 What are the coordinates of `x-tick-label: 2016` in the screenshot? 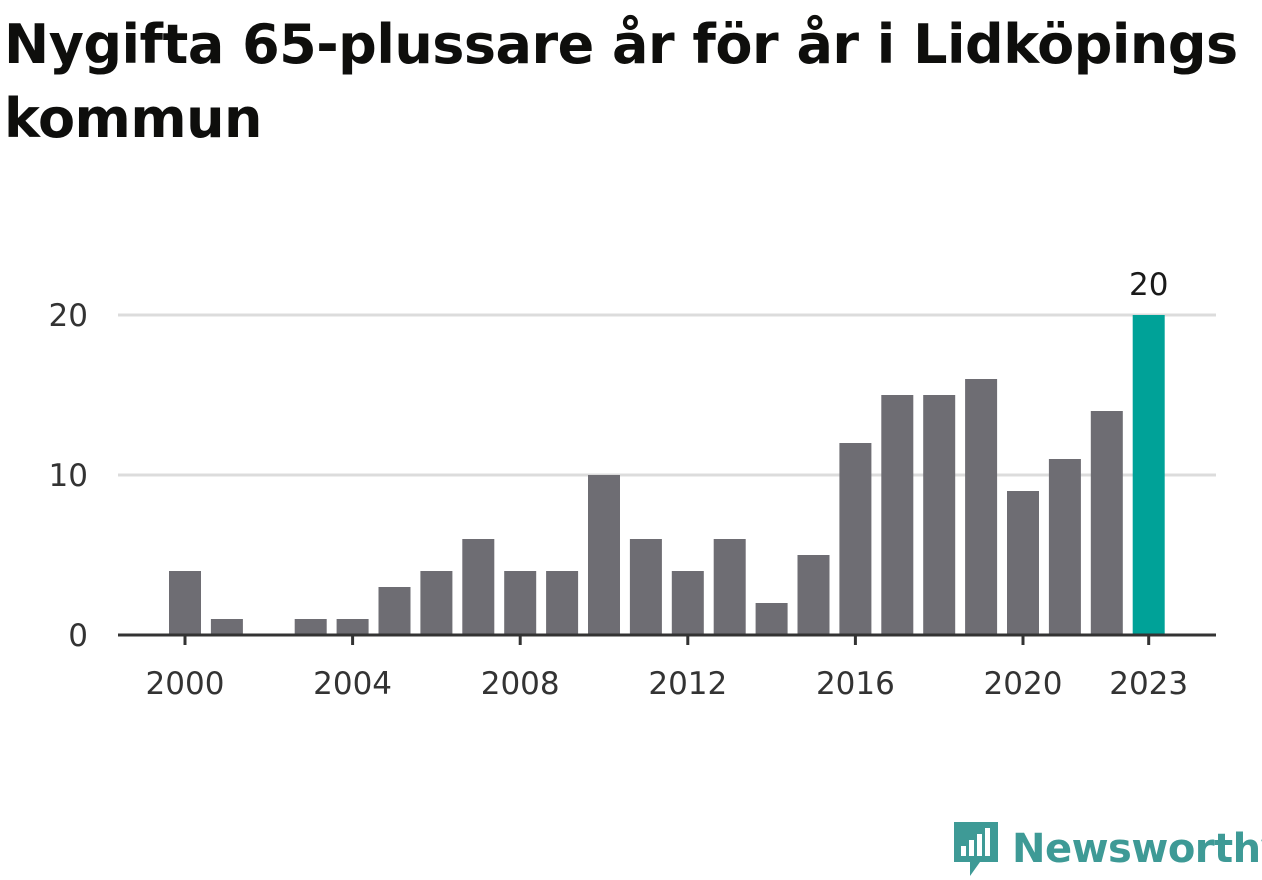 It's located at (855, 684).